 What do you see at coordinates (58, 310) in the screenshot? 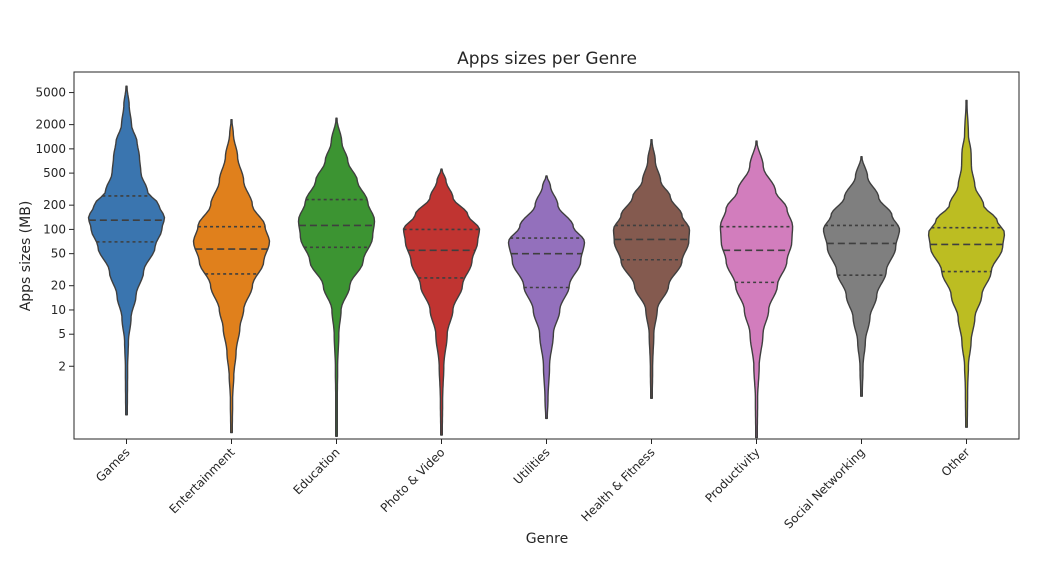
I see `y-tick-label: 10` at bounding box center [58, 310].